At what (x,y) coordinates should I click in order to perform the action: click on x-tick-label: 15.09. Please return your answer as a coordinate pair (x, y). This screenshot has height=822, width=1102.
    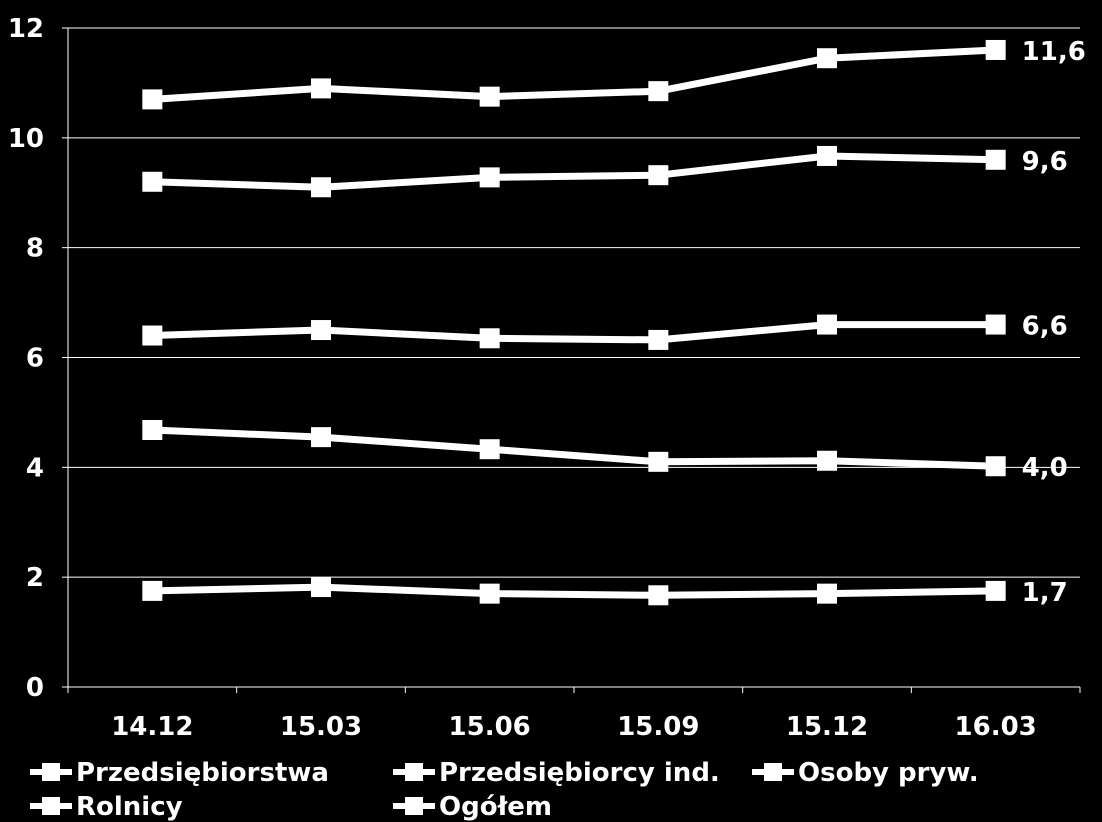
    Looking at the image, I should click on (658, 727).